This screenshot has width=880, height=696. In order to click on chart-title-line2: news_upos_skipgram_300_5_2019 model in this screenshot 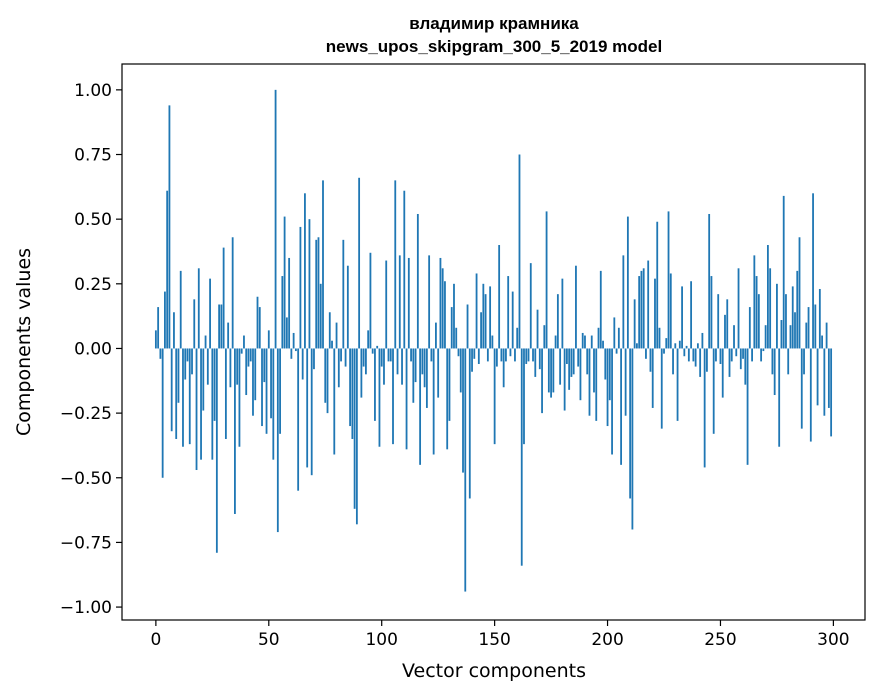, I will do `click(494, 46)`.